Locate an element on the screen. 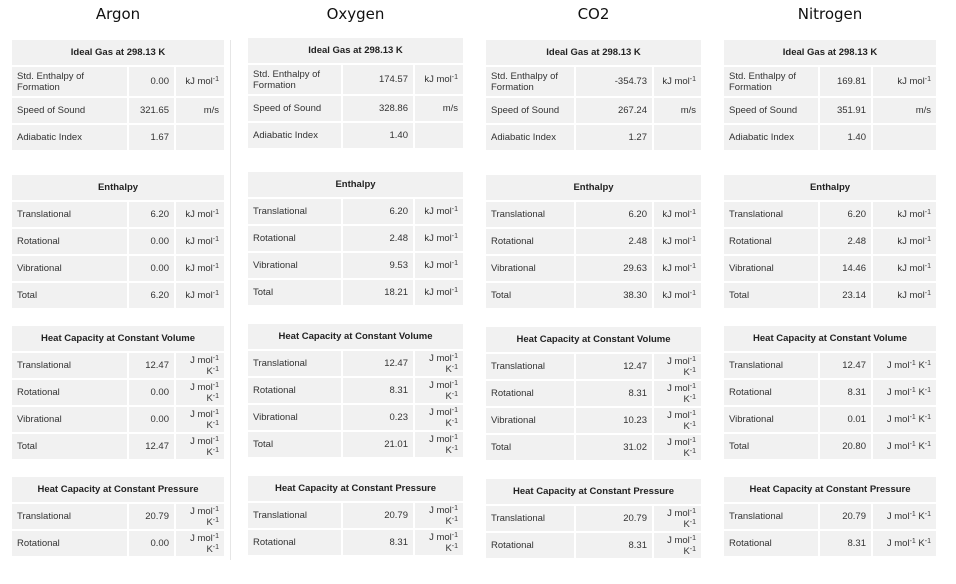 The width and height of the screenshot is (956, 584). row-value: 1.67 is located at coordinates (150, 138).